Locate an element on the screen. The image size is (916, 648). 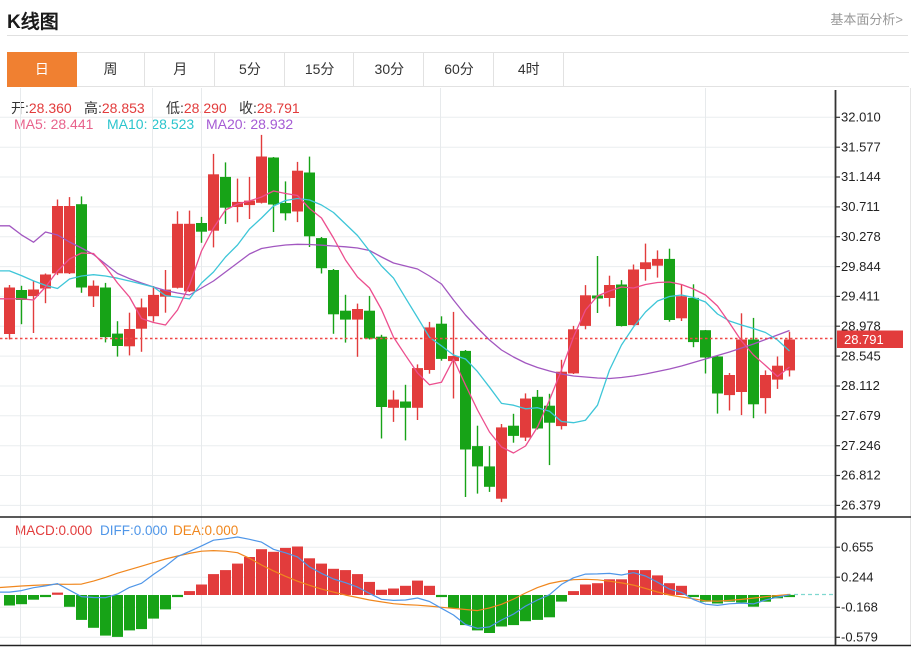
svg-text: 26.379 is located at coordinates (861, 505).